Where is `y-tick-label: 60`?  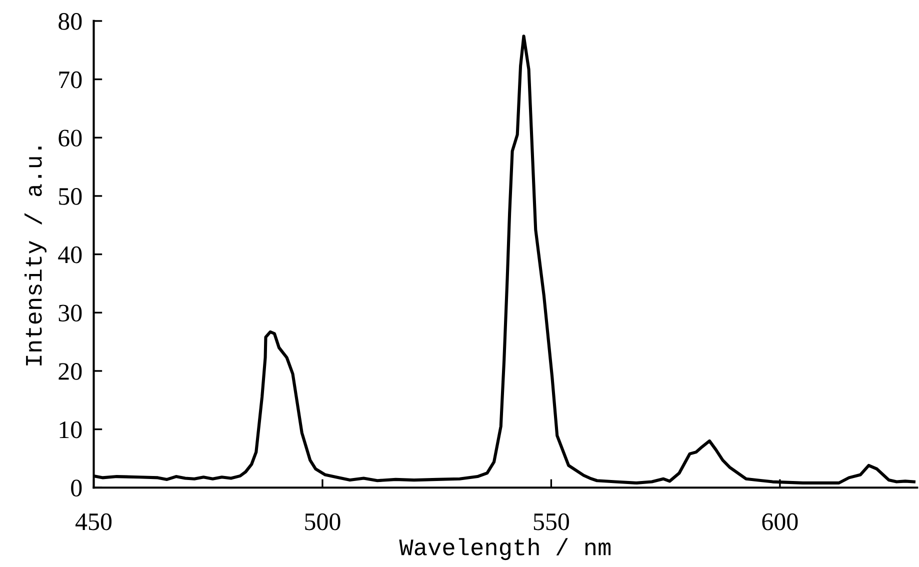 y-tick-label: 60 is located at coordinates (70, 138).